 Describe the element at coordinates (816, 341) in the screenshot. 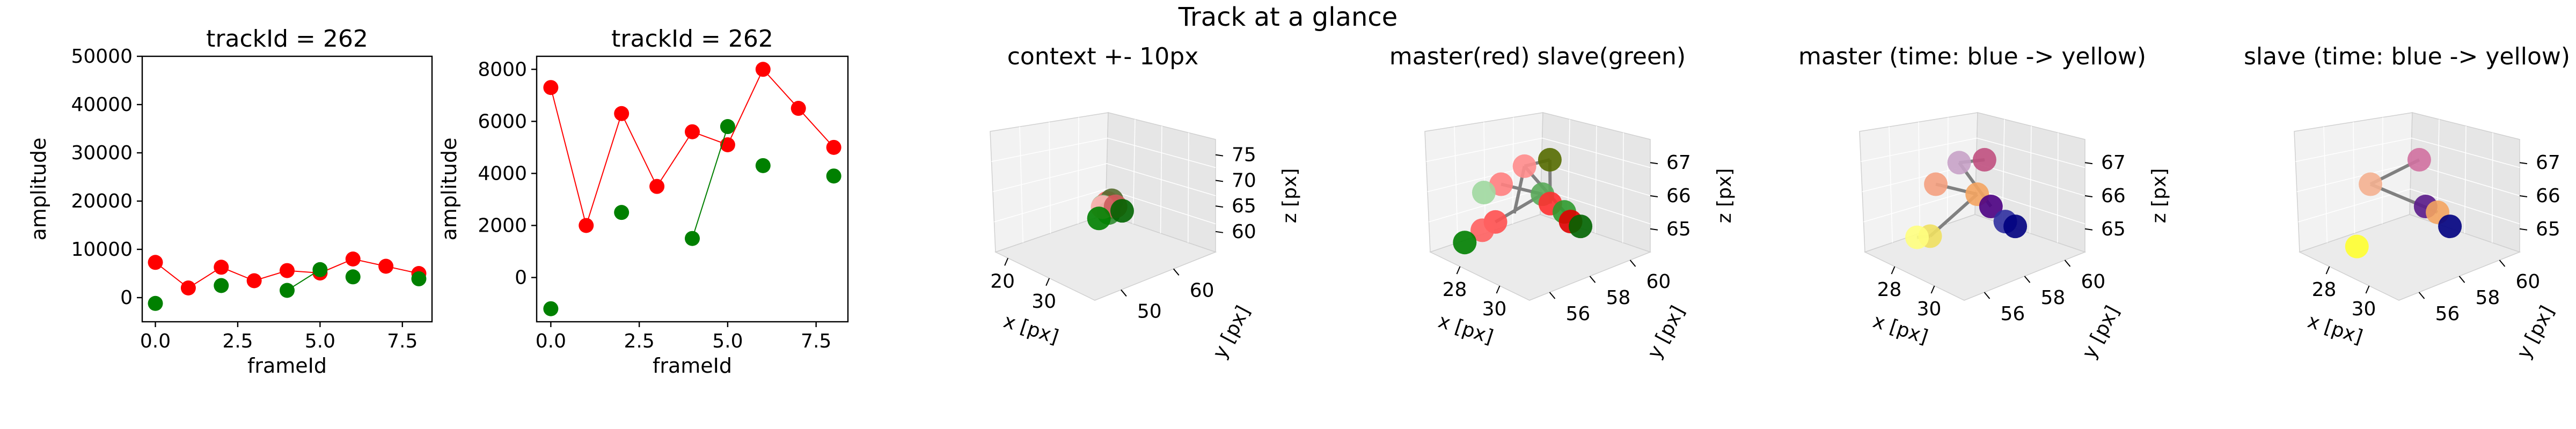

I see `x-tick-label: 7.5` at that location.